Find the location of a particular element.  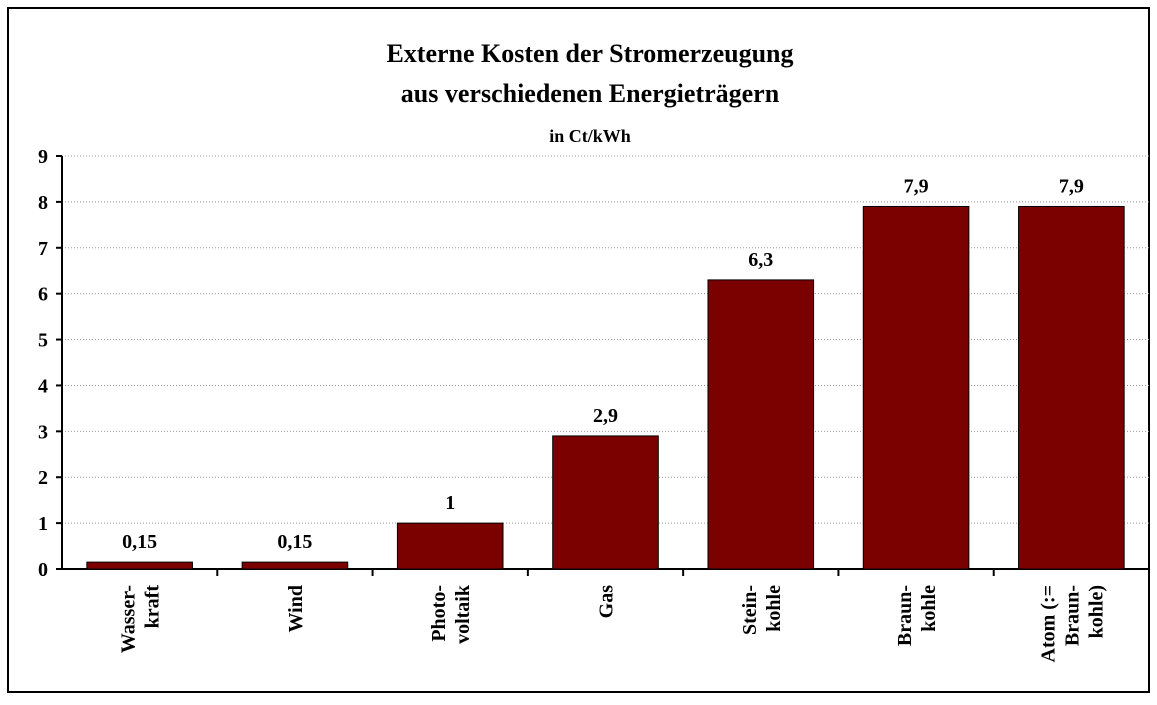

x-tick-label: Gas is located at coordinates (607, 602).